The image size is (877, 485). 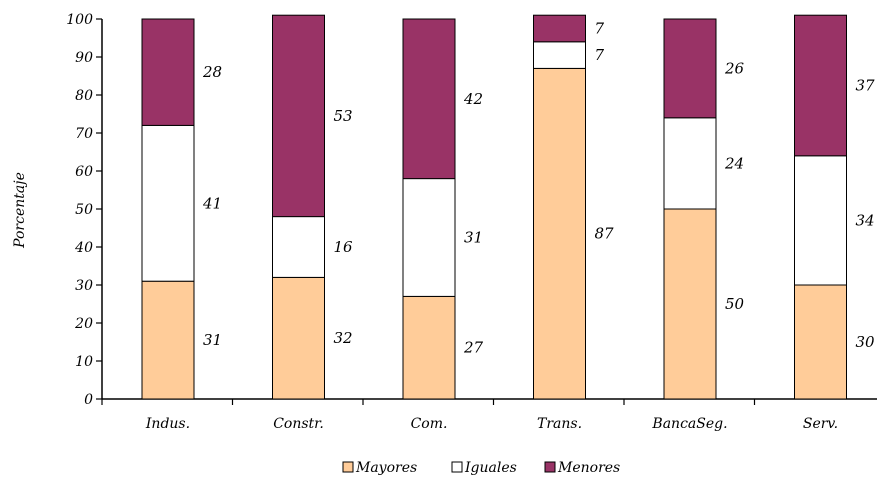 I want to click on data-label-menores: 7, so click(x=600, y=29).